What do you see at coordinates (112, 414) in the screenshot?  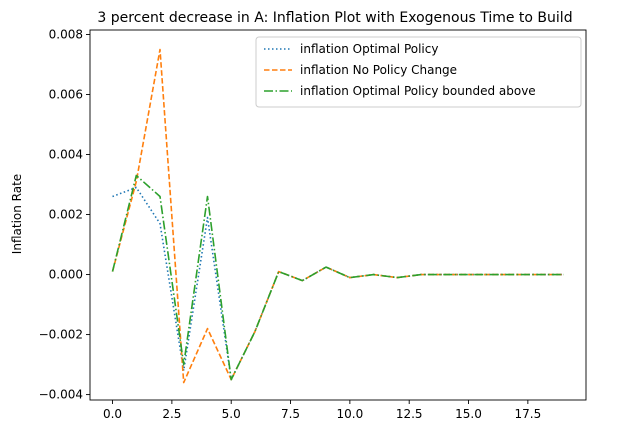 I see `x-tick-label: 0.0` at bounding box center [112, 414].